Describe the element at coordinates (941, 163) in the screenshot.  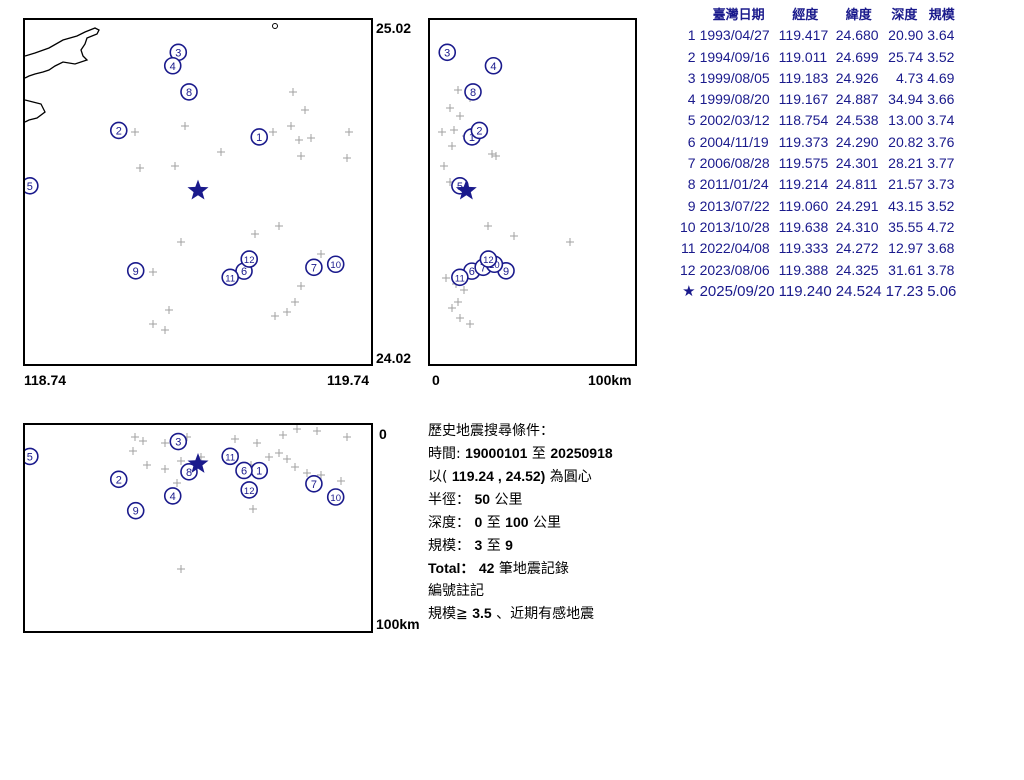
I see `cell-mag: 3.77` at that location.